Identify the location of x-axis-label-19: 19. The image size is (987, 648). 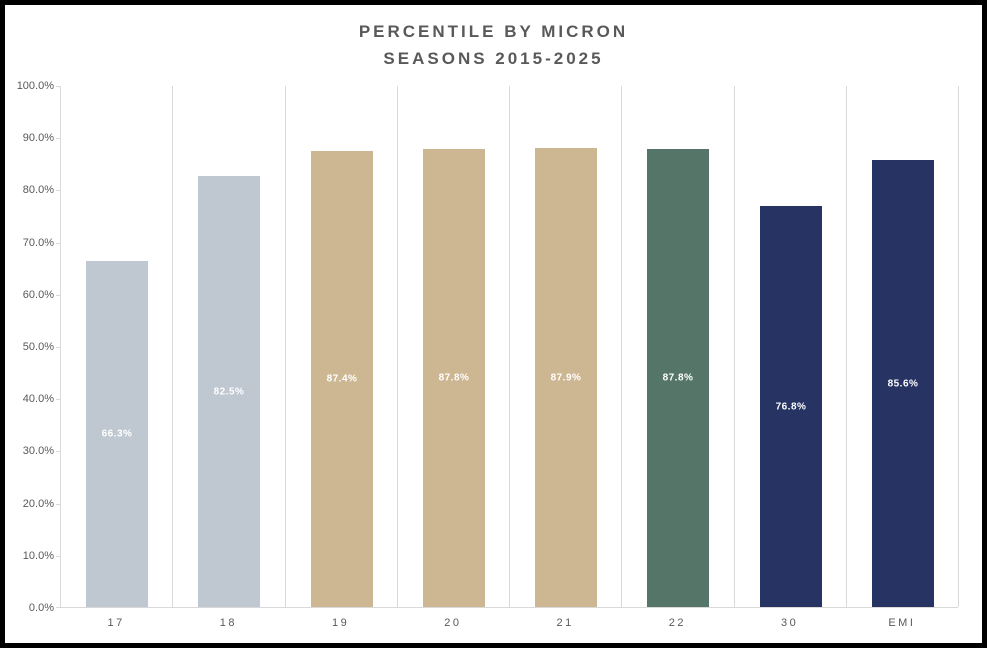
(341, 623).